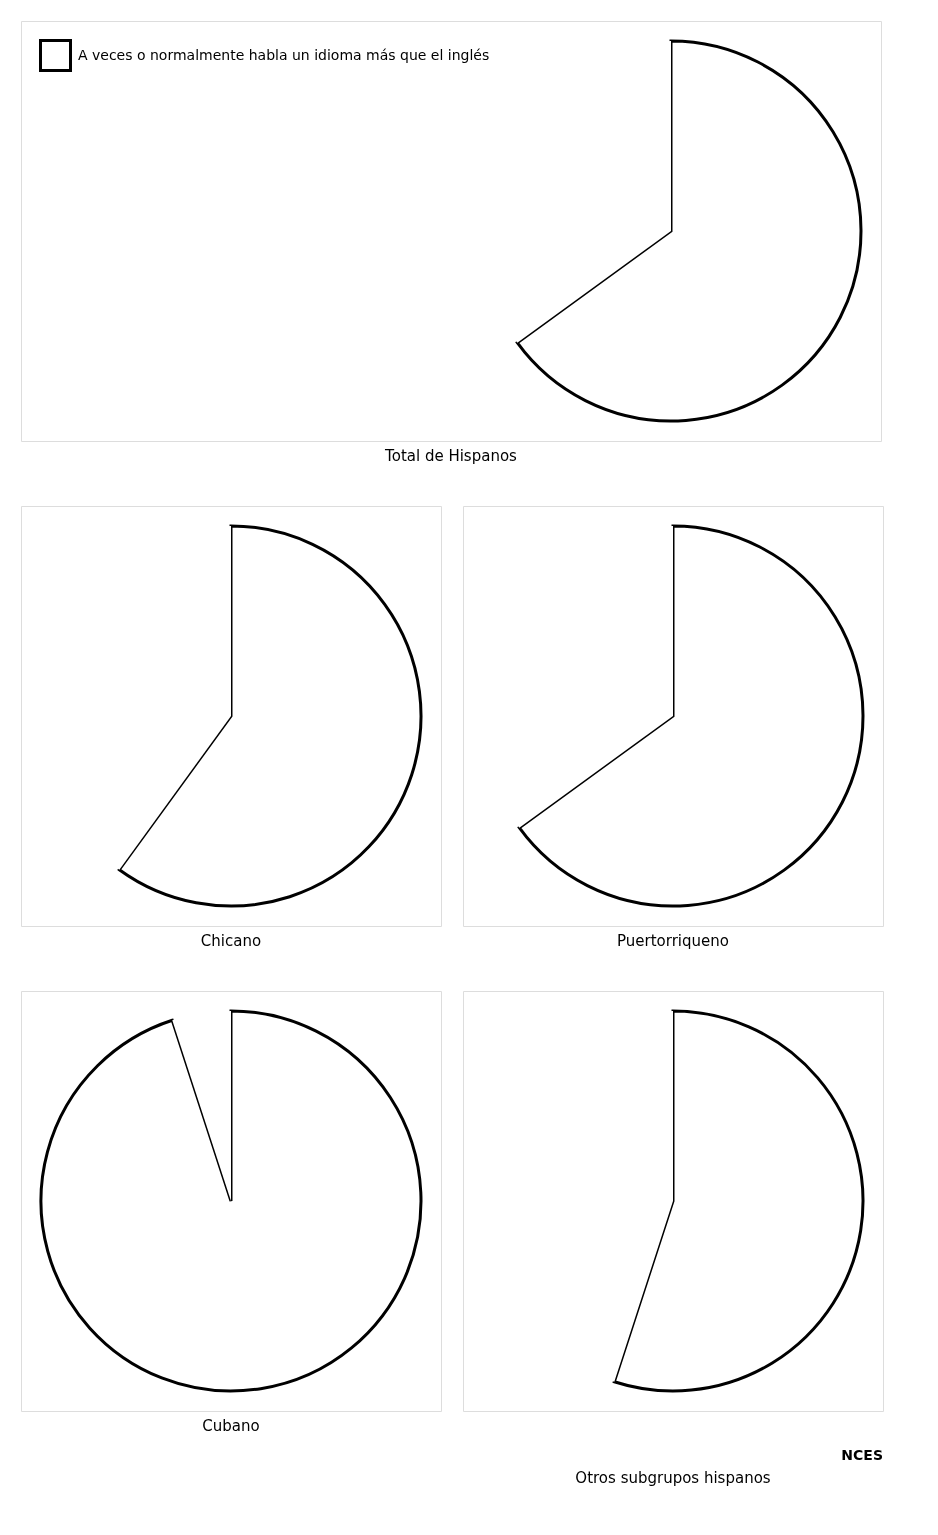  I want to click on text: Otros subgrupos hispanos, so click(673, 1478).